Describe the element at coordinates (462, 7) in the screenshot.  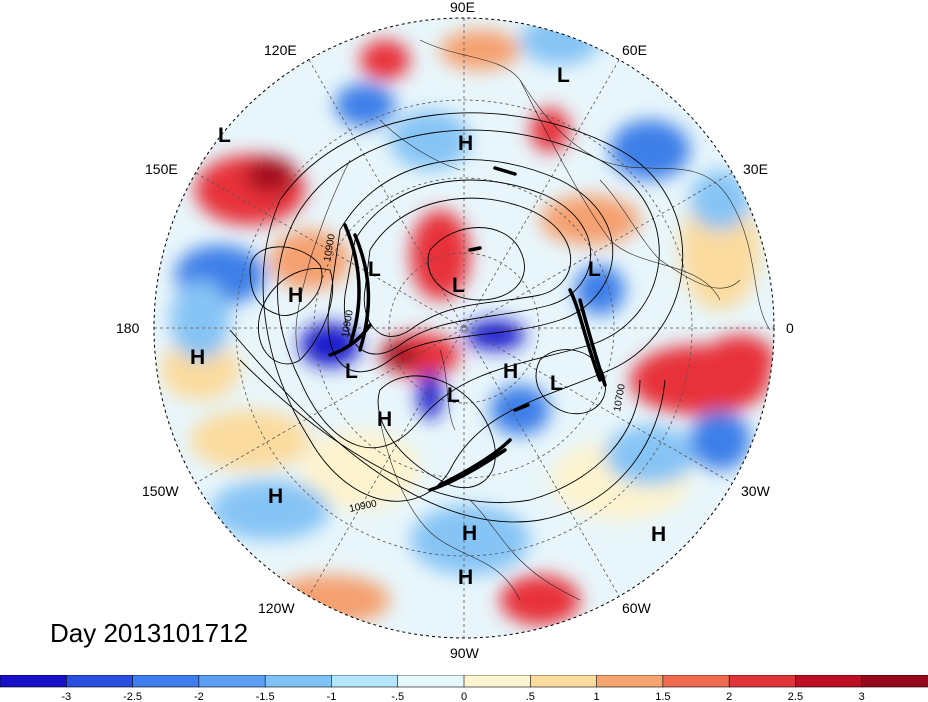
I see `lon-label-90e: 90E` at that location.